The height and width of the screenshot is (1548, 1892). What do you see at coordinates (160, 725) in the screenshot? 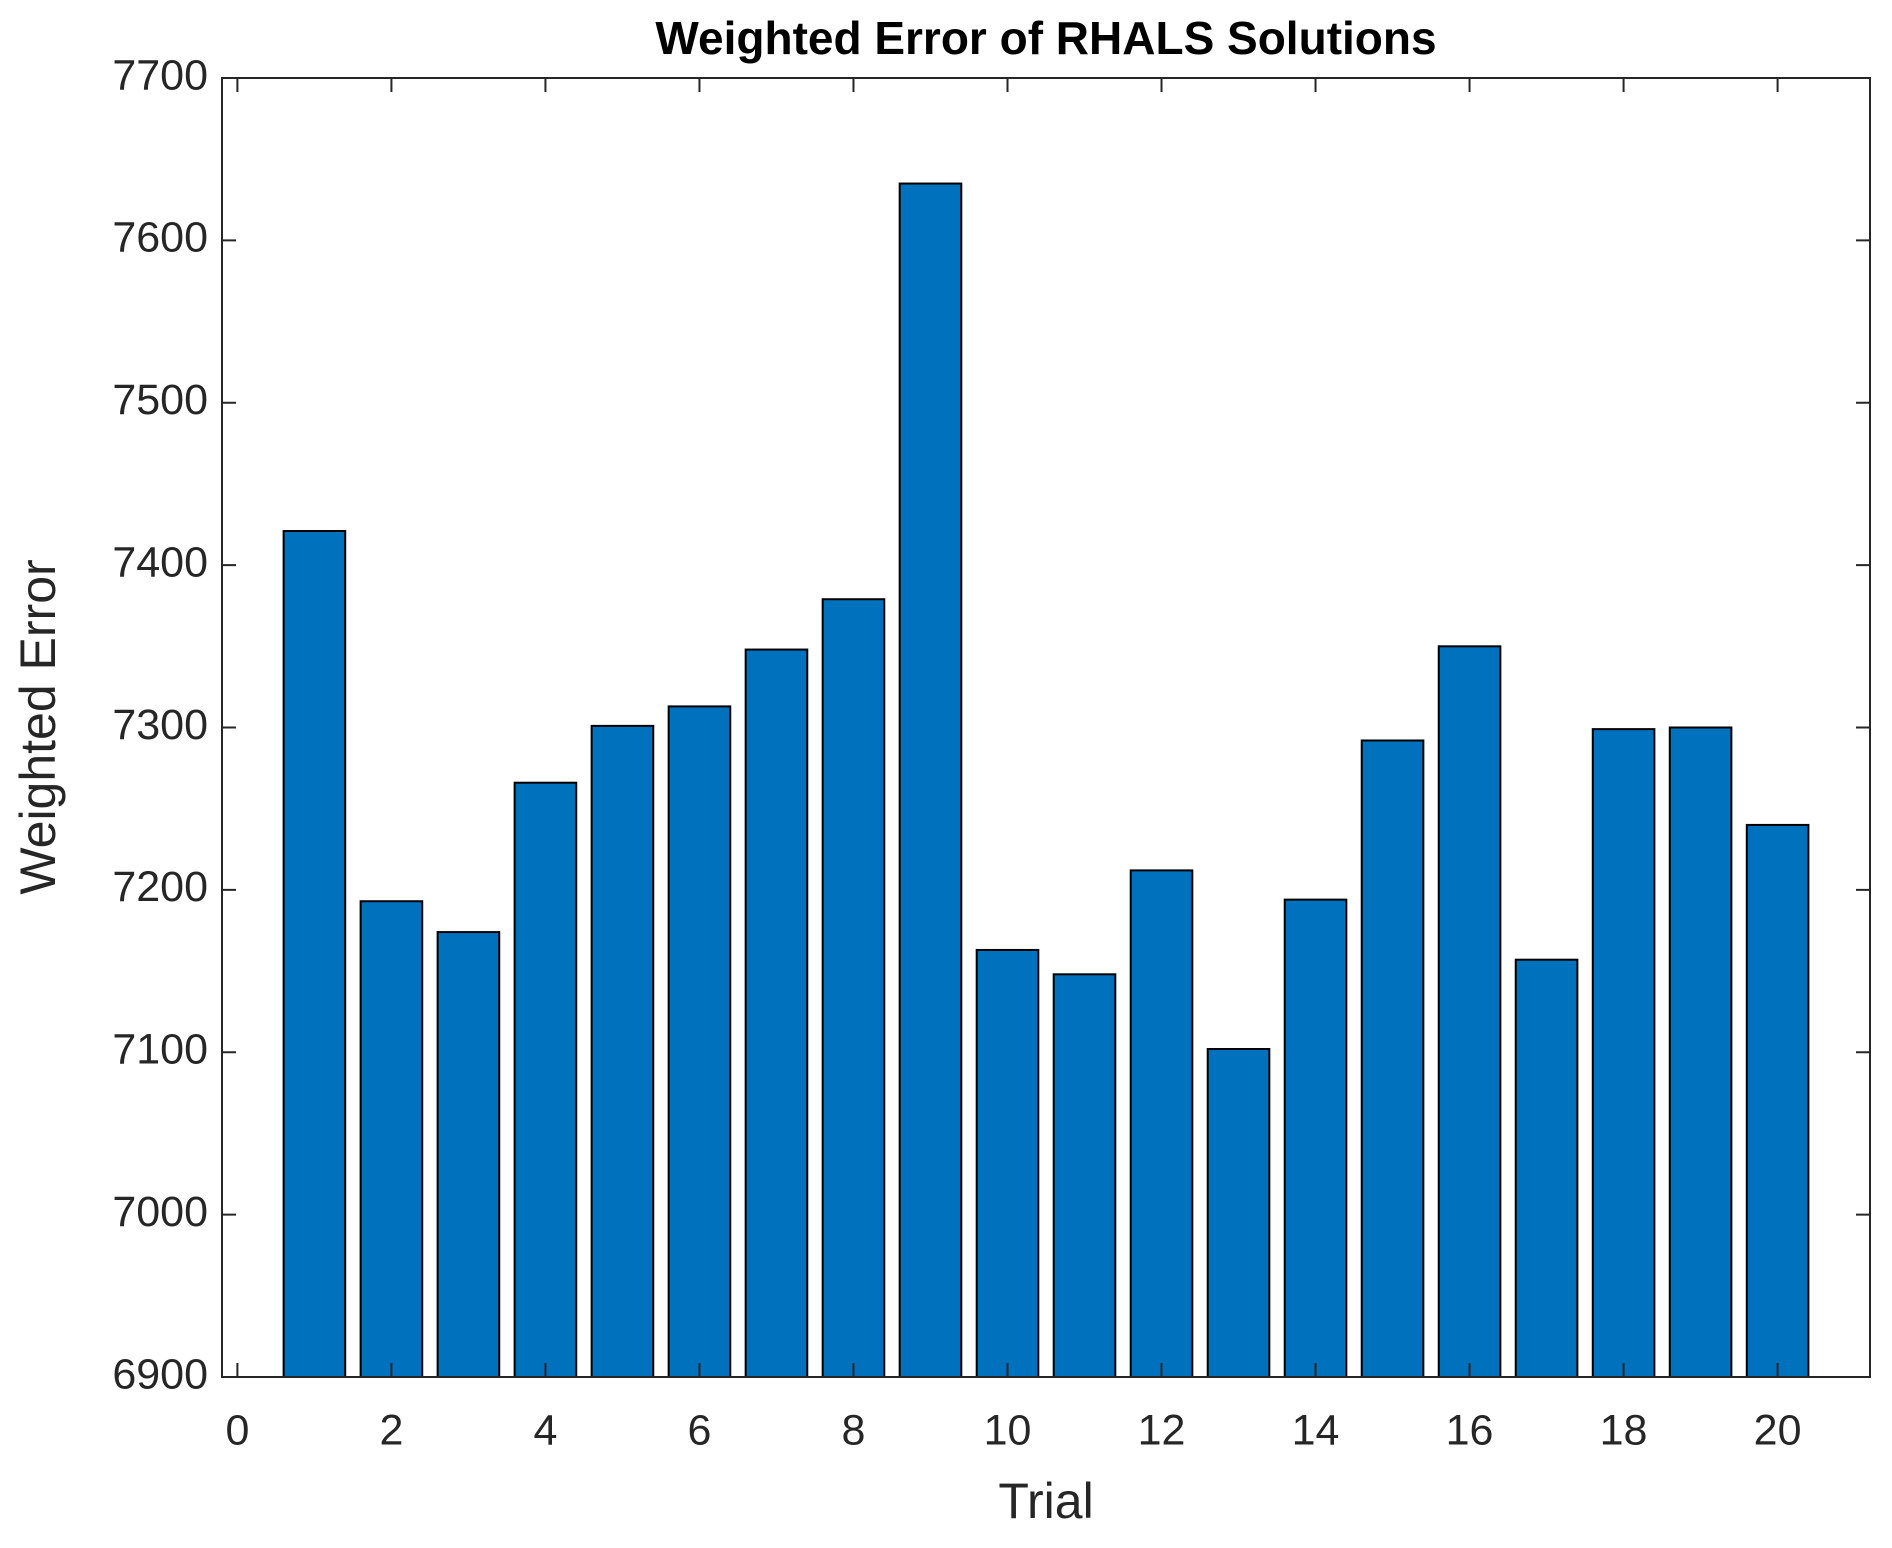
I see `y-tick-label: 7300` at bounding box center [160, 725].